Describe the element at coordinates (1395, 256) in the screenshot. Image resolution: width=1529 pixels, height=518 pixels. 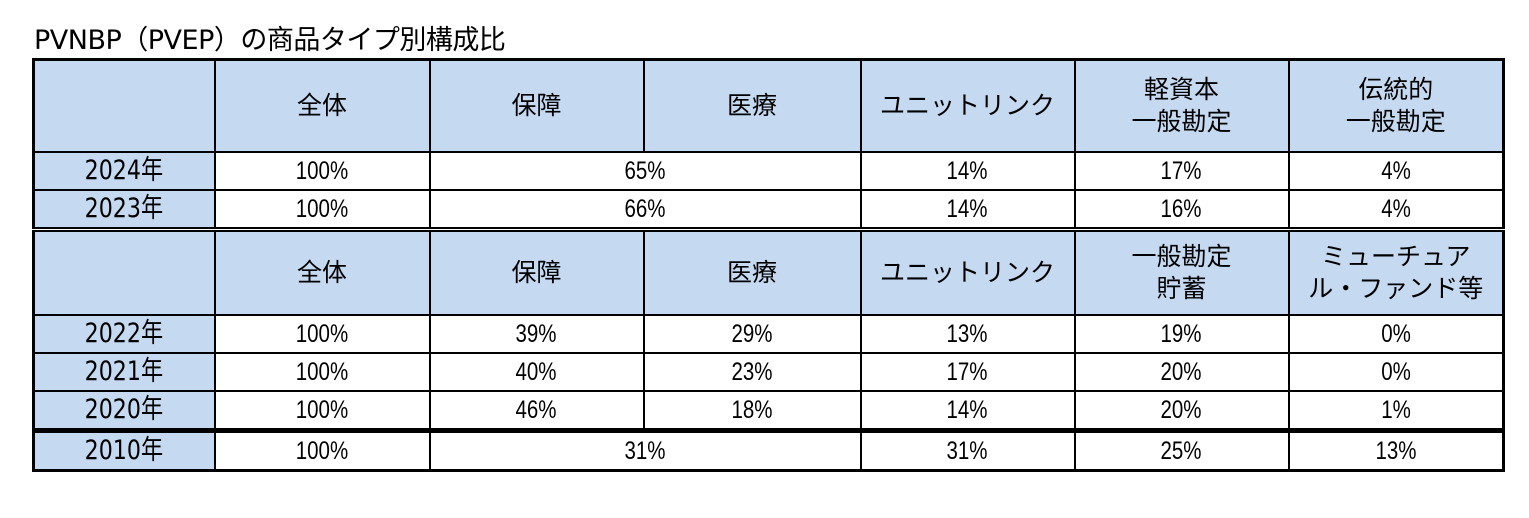
I see `header-line: ミューチュア` at that location.